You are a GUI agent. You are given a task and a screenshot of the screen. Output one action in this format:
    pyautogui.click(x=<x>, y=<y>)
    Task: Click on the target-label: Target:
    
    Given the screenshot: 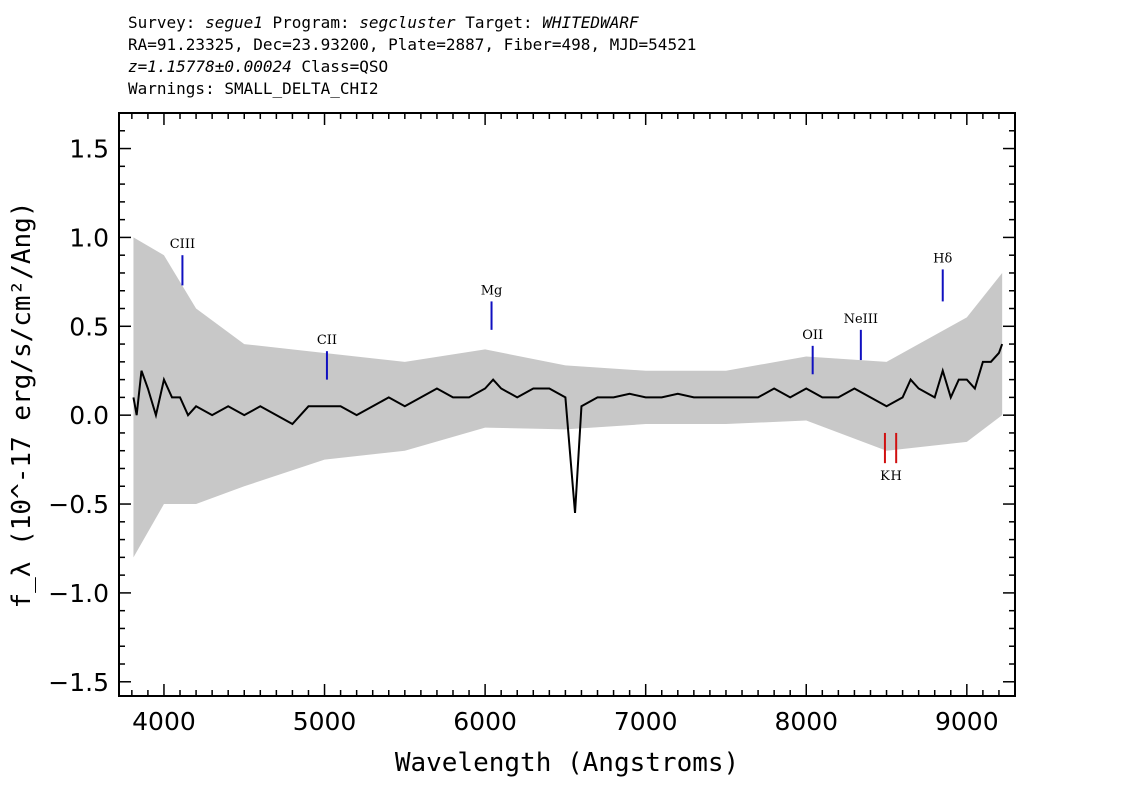 What is the action you would take?
    pyautogui.click(x=499, y=22)
    